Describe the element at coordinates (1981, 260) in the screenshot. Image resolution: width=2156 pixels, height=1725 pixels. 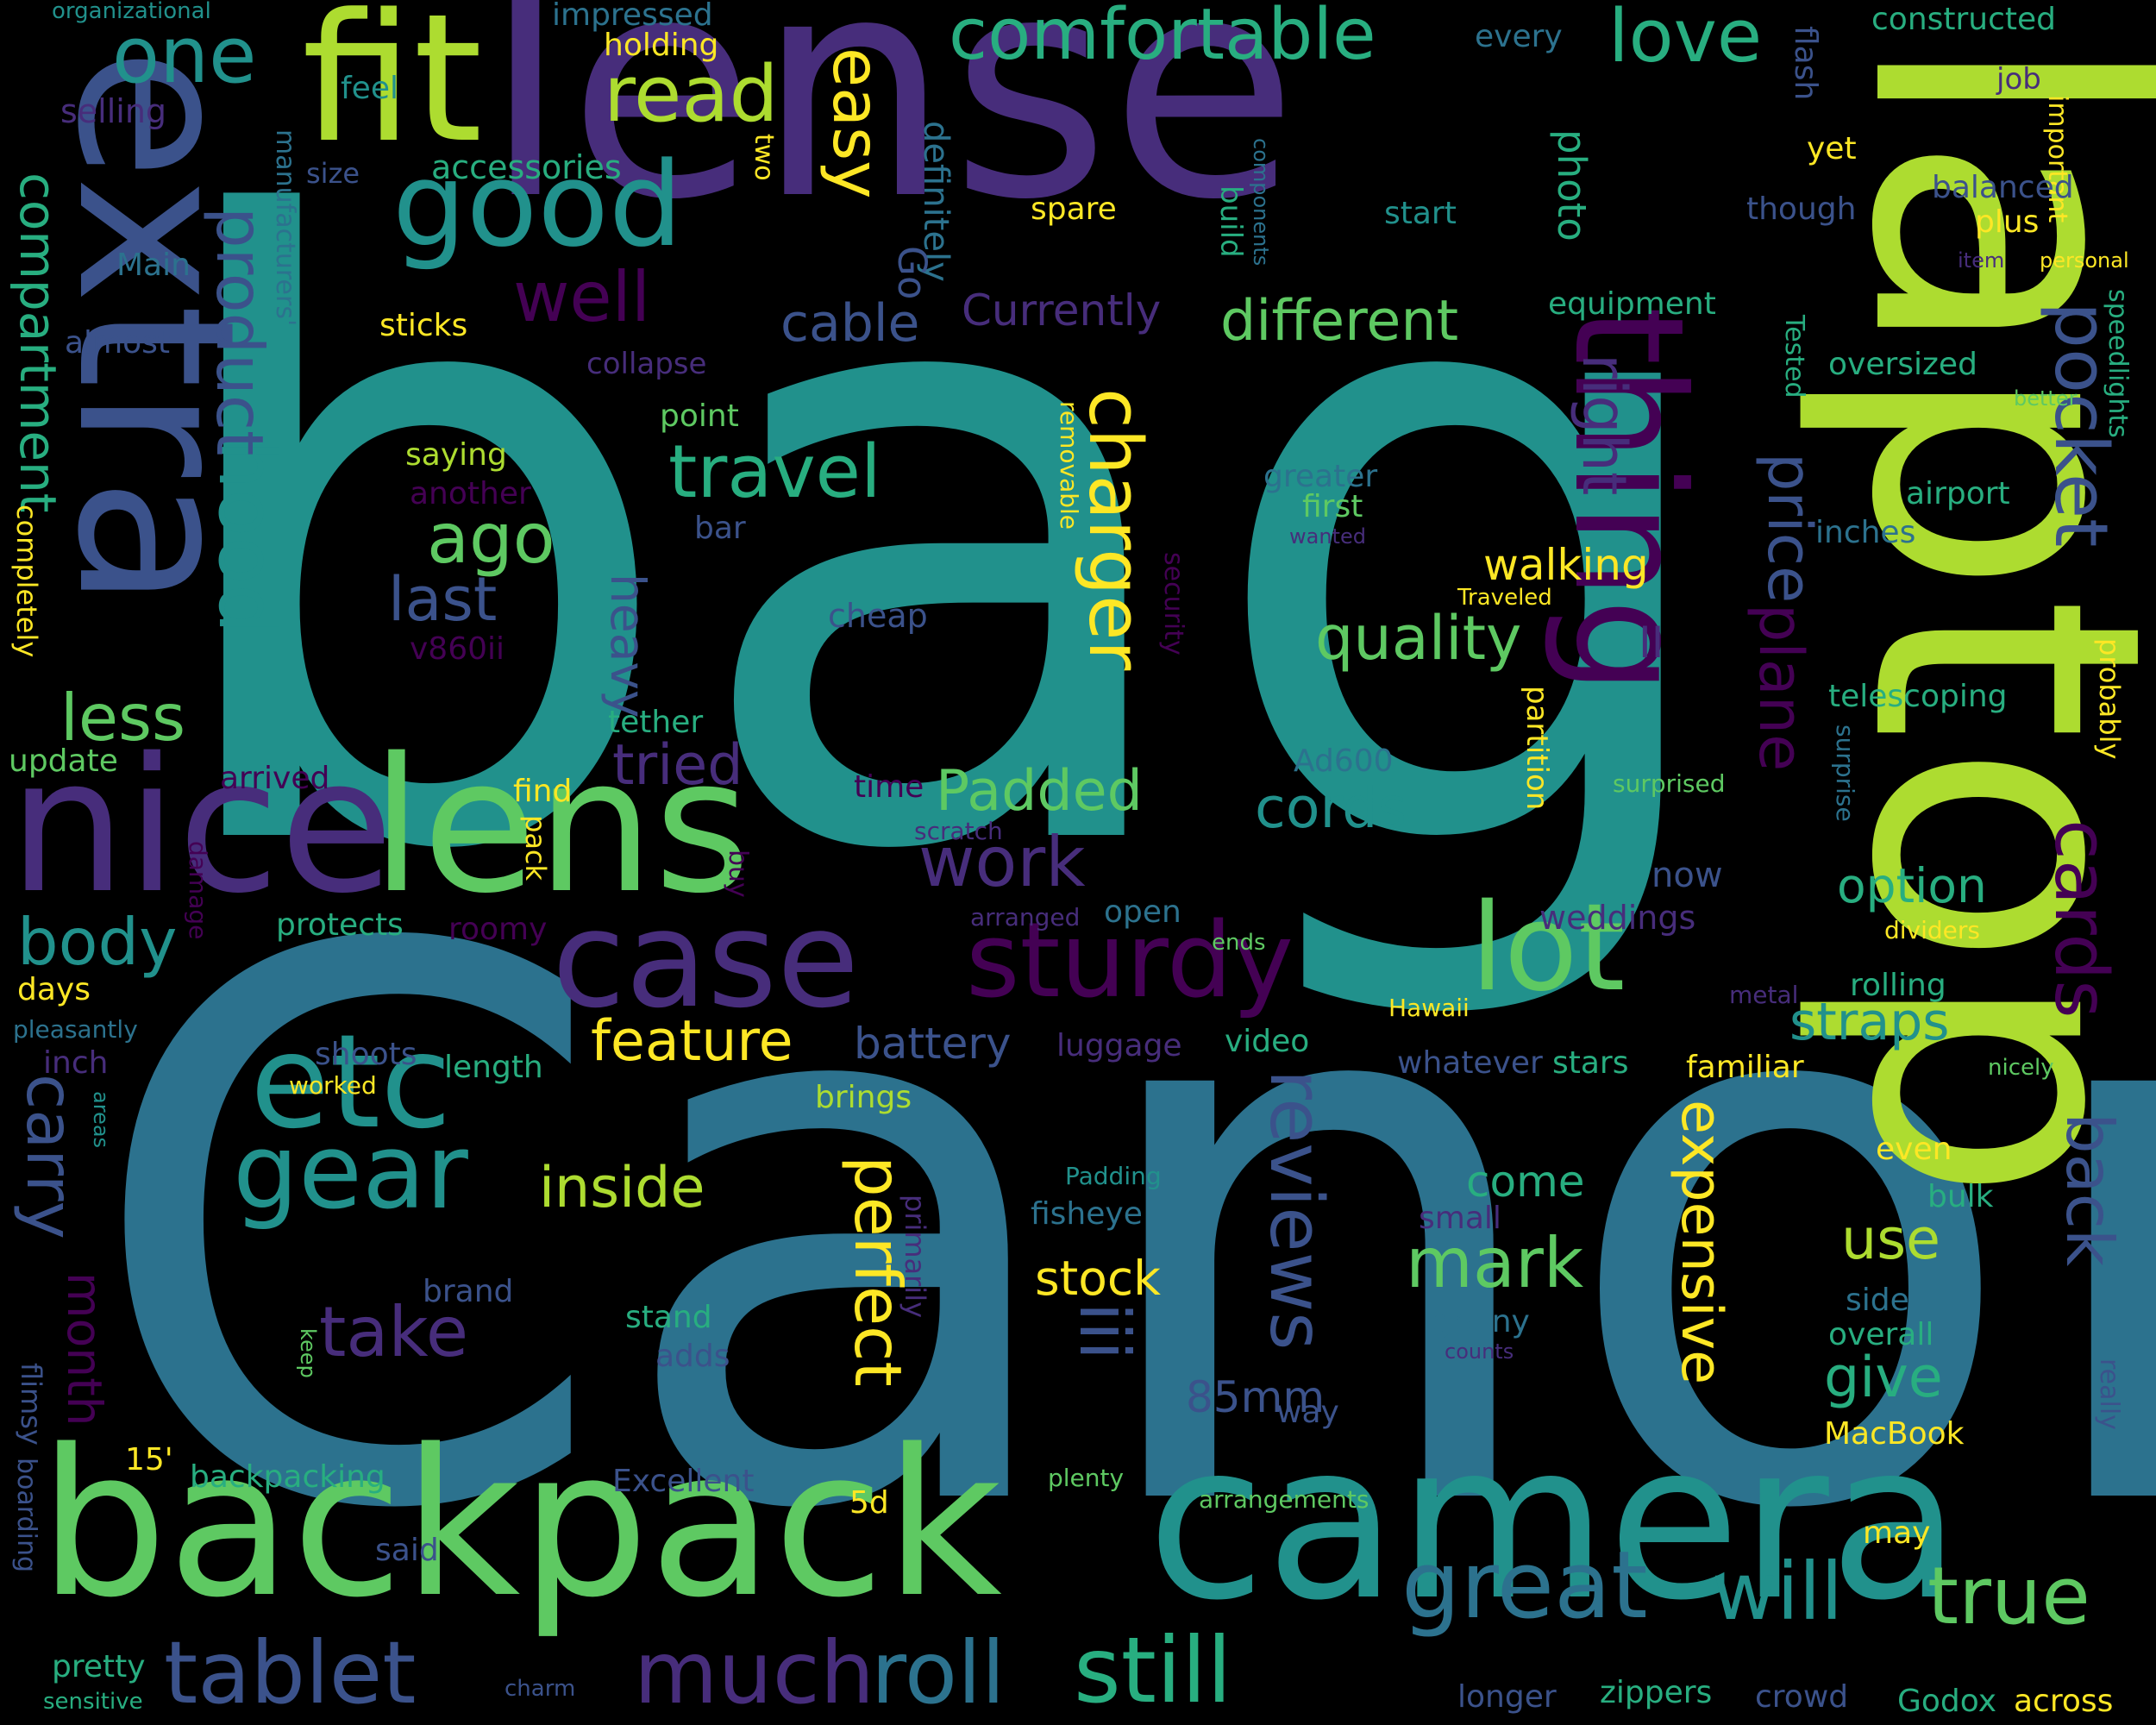
I see `cloud-word-item: item` at that location.